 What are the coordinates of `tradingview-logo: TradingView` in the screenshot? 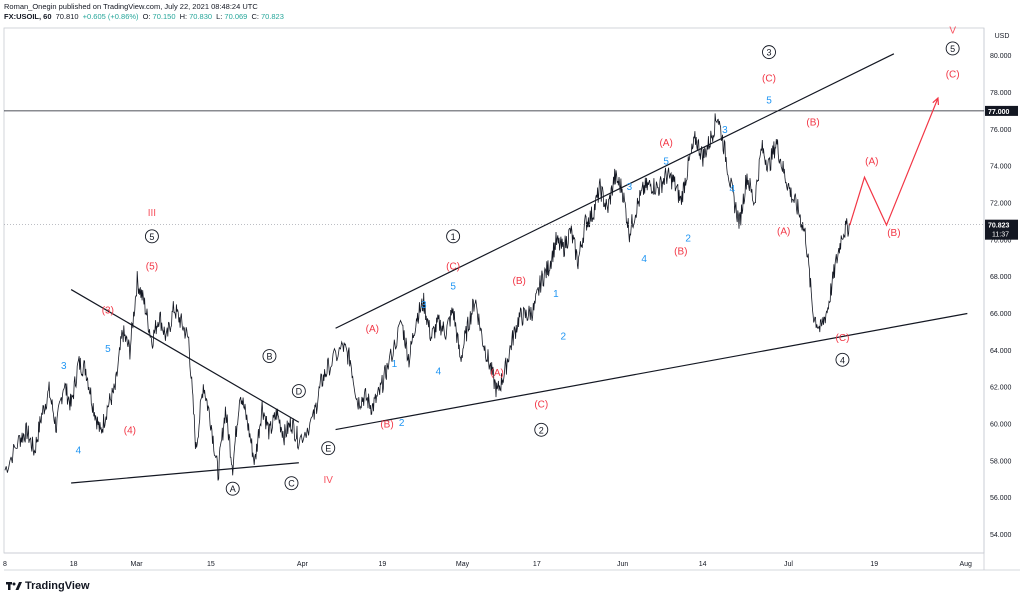 It's located at (48, 586).